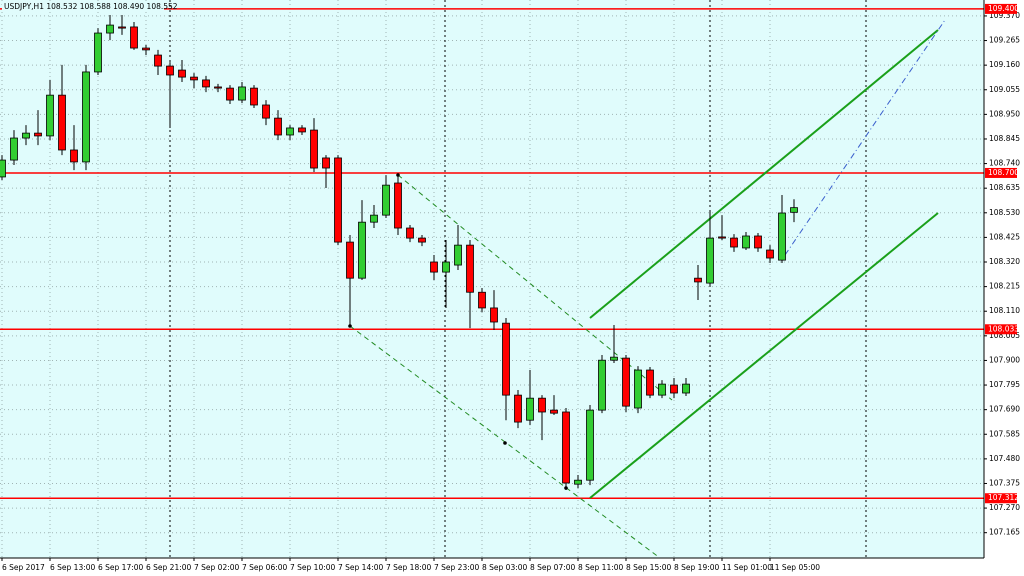  Describe the element at coordinates (265, 567) in the screenshot. I see `x-tick-label: 7 Sep 06:00` at that location.